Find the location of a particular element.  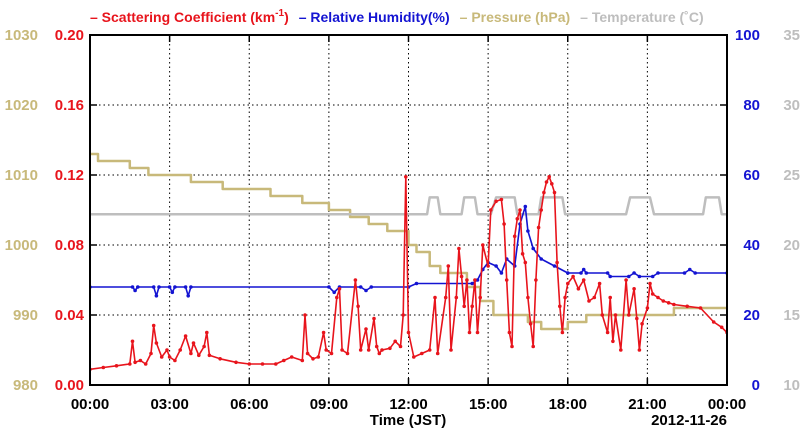

humidity-tick-label: 60 is located at coordinates (751, 175).